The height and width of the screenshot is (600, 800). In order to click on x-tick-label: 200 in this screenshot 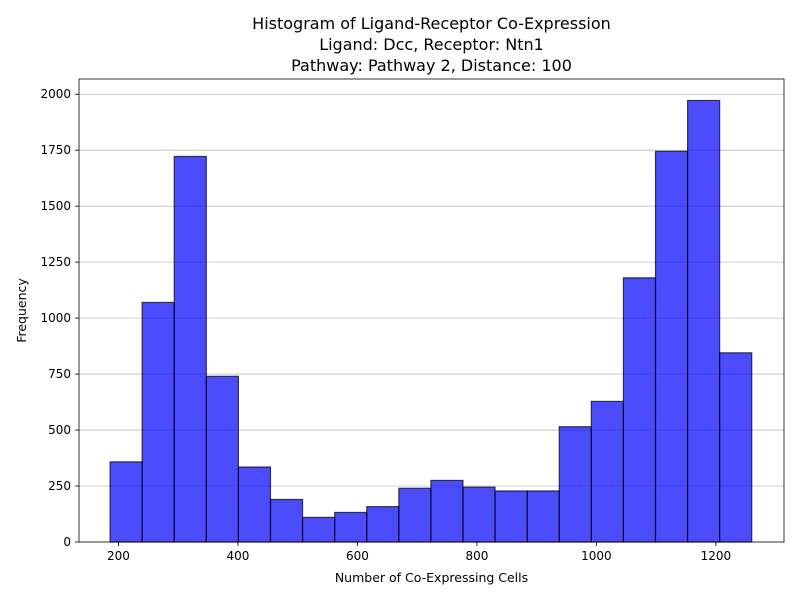, I will do `click(118, 556)`.